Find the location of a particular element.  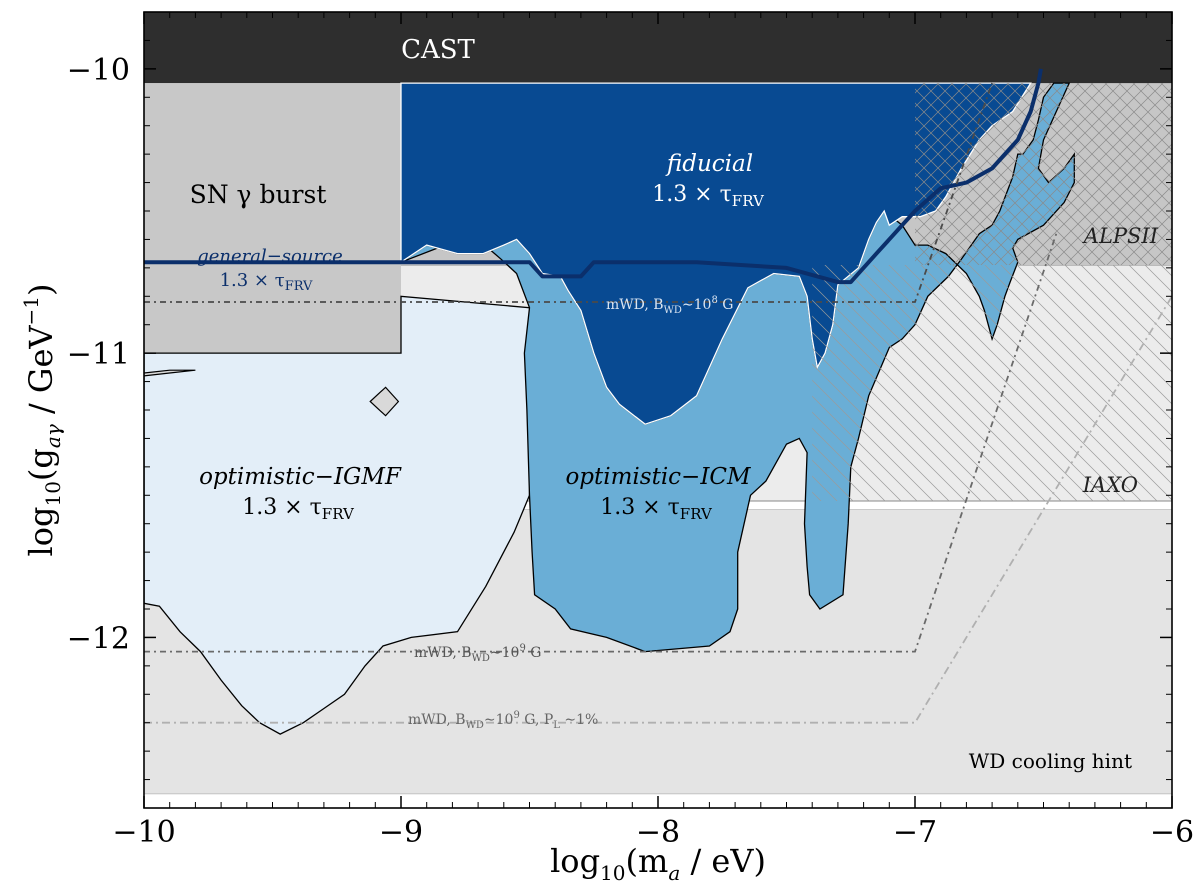

general-source-tau: 1.3 × τFRV is located at coordinates (266, 282).